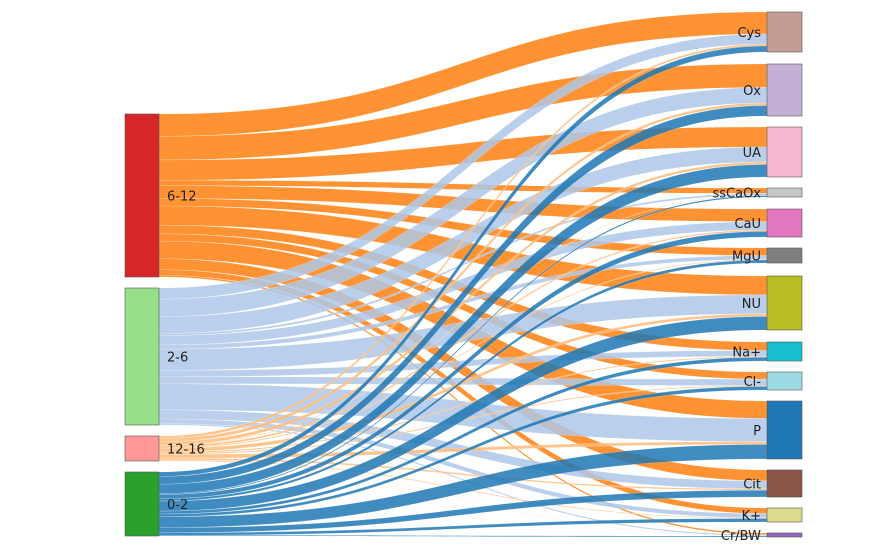  Describe the element at coordinates (177, 358) in the screenshot. I see `source-label-s26: 2-6` at that location.